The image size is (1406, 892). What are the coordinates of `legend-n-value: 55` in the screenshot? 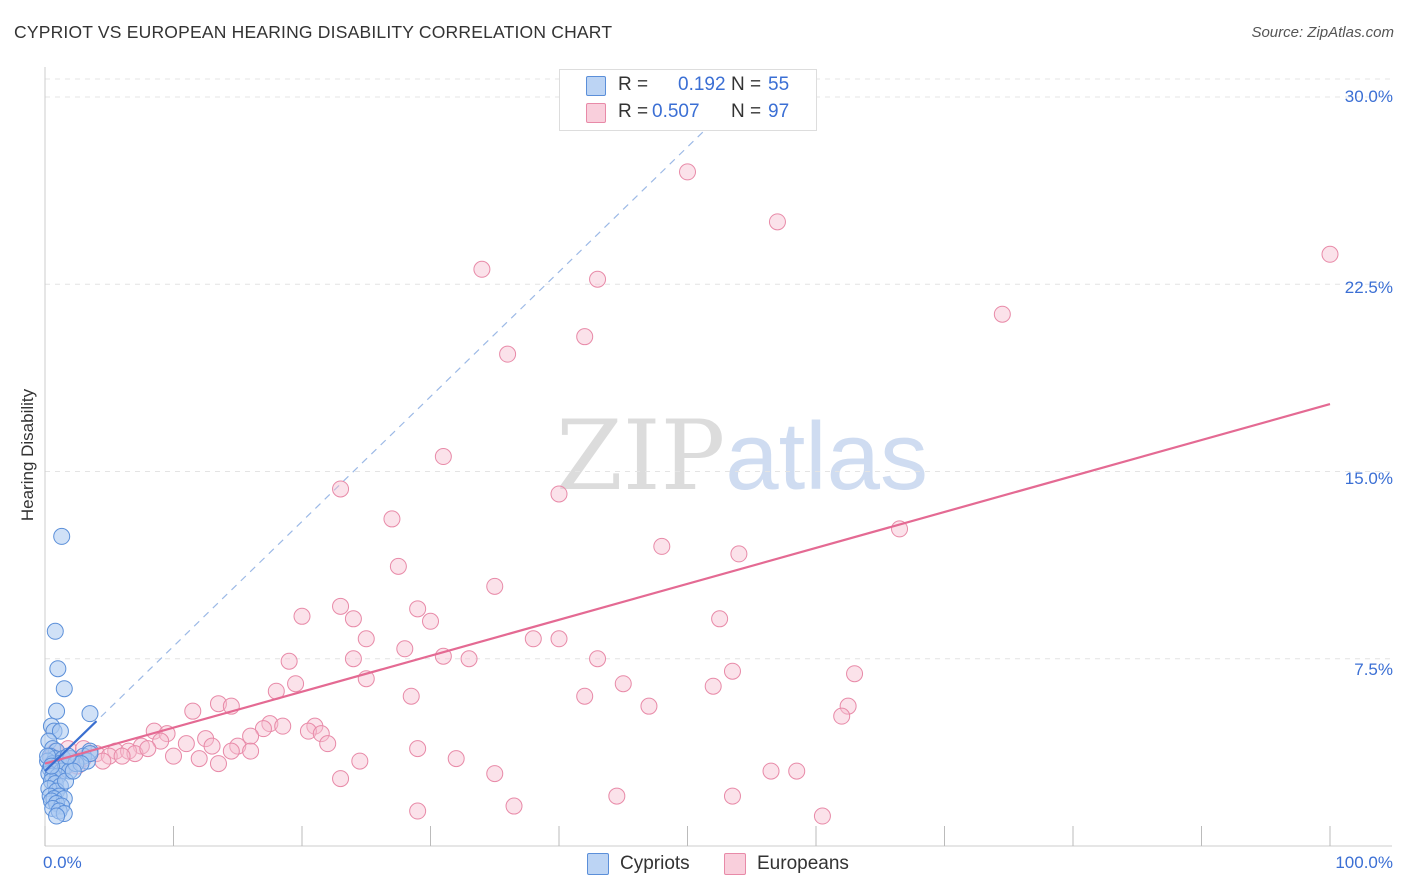 It's located at (779, 84).